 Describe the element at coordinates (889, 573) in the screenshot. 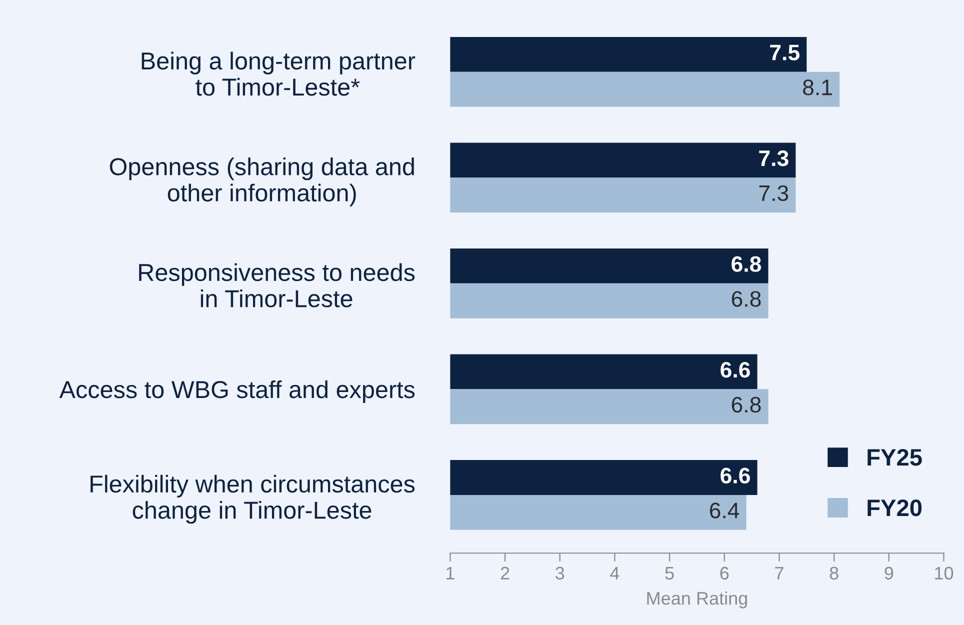

I see `x-tick-label: 9` at that location.